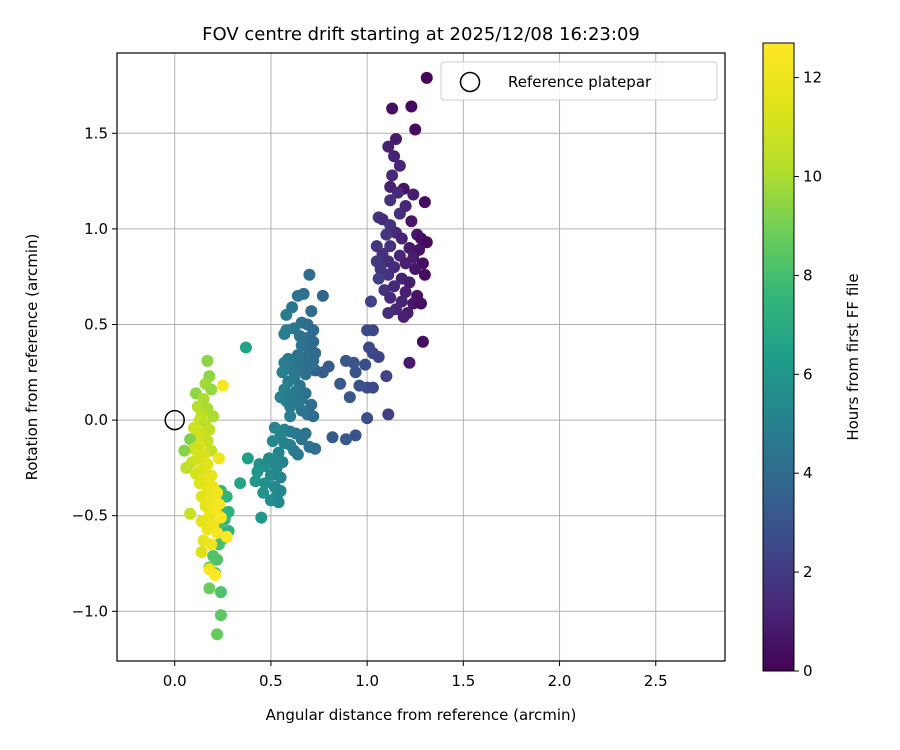  What do you see at coordinates (470, 82) in the screenshot?
I see `legend-reference-marker` at bounding box center [470, 82].